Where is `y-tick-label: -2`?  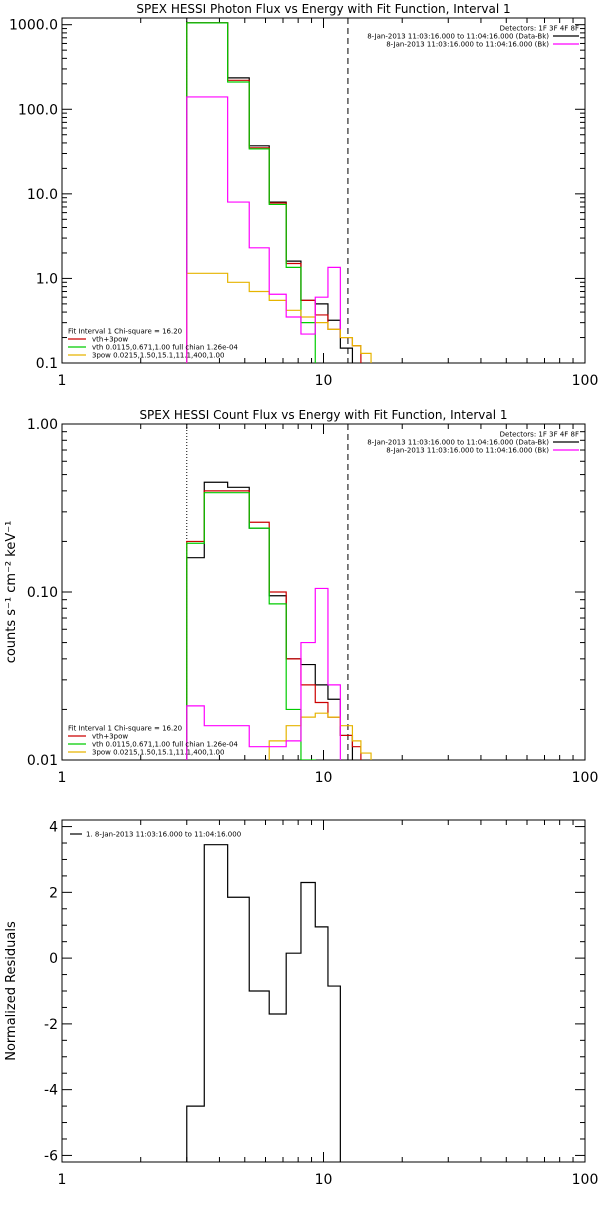 y-tick-label: -2 is located at coordinates (51, 1025).